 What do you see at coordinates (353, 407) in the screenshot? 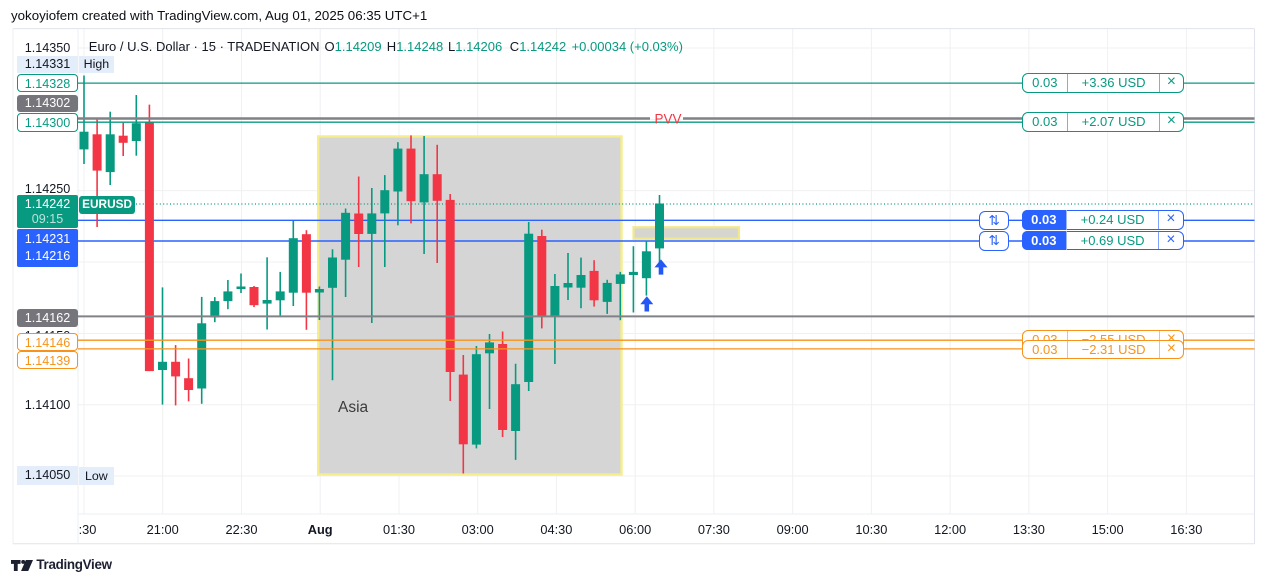
I see `svg-text: Asia` at bounding box center [353, 407].